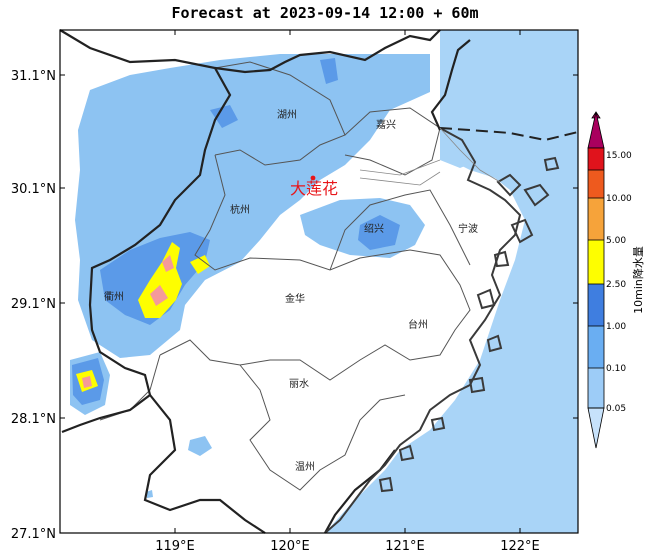 The height and width of the screenshot is (559, 650). Describe the element at coordinates (305, 467) in the screenshot. I see `city-label-wenzhou: 温州` at that location.